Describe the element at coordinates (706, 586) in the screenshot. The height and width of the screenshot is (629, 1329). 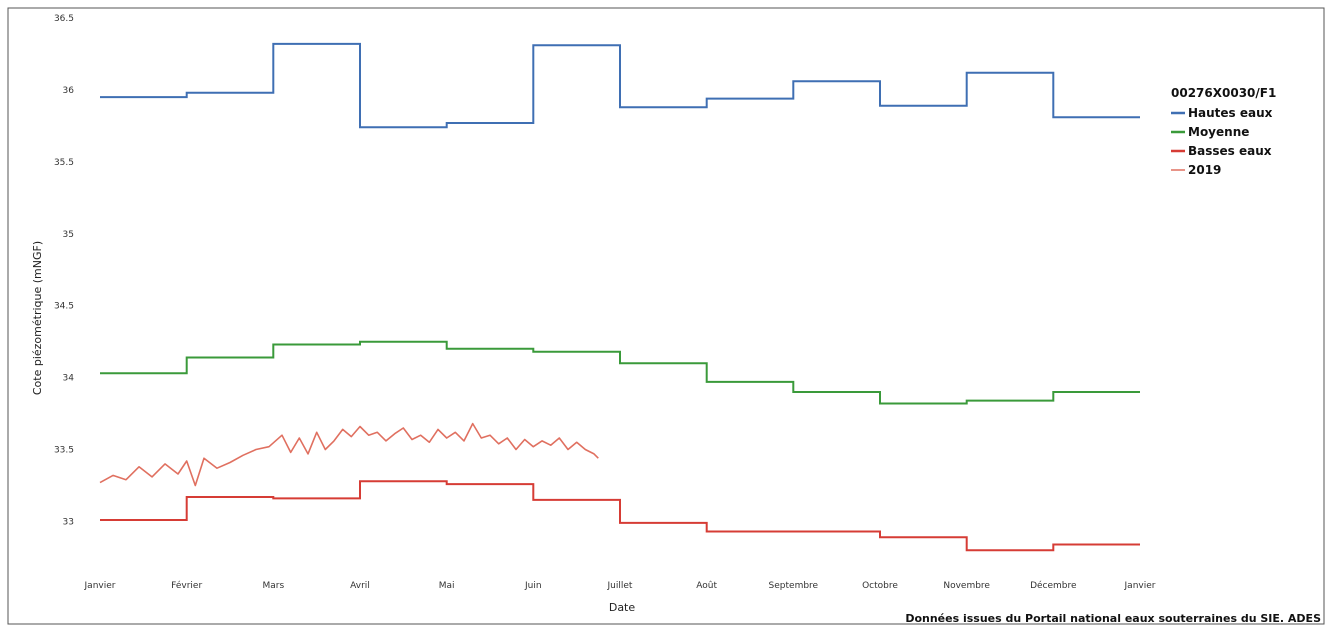
I see `x-tick-label-7: Août` at that location.